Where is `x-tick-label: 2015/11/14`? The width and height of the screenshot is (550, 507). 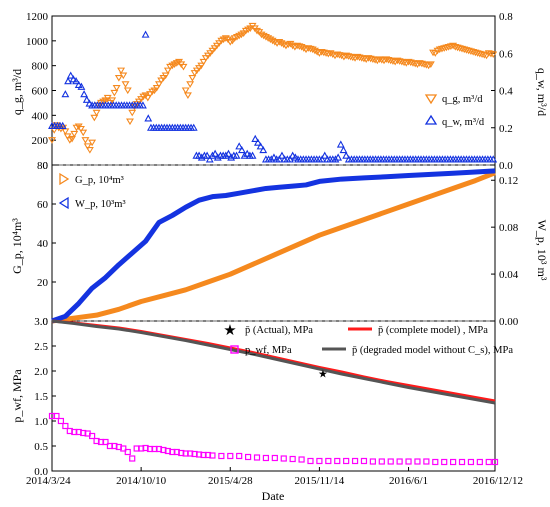
x-tick-label: 2015/11/14 is located at coordinates (320, 481).